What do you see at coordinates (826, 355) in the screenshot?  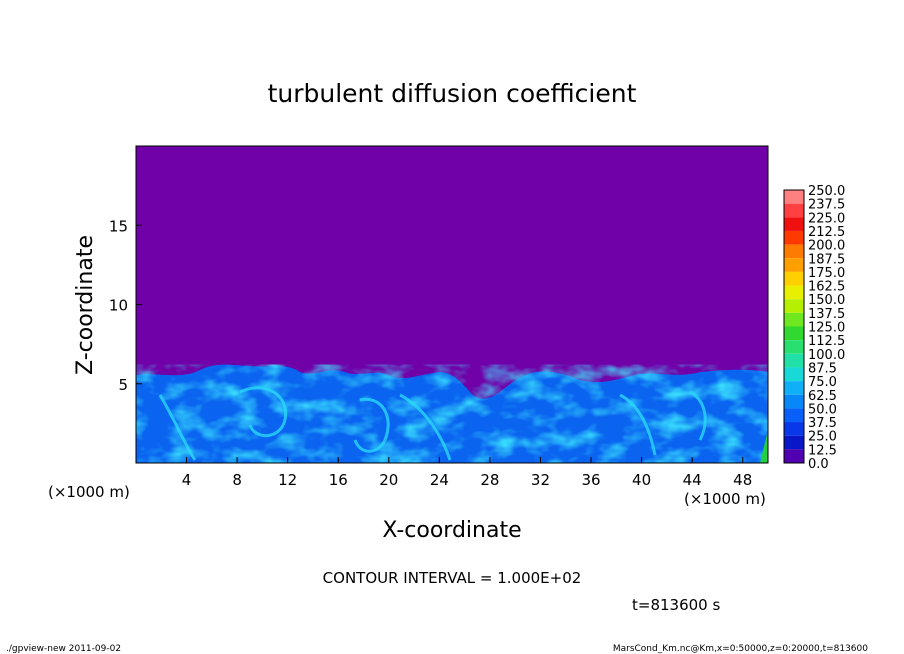 I see `colorbar-level-label: 100.0` at bounding box center [826, 355].